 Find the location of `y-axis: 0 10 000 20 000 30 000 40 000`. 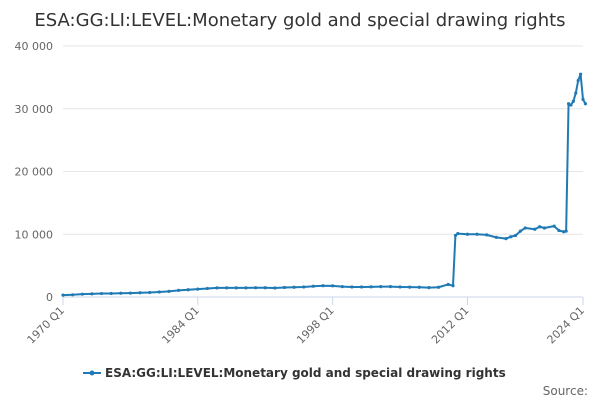

y-axis: 0 10 000 20 000 30 000 40 000 is located at coordinates (34, 172).